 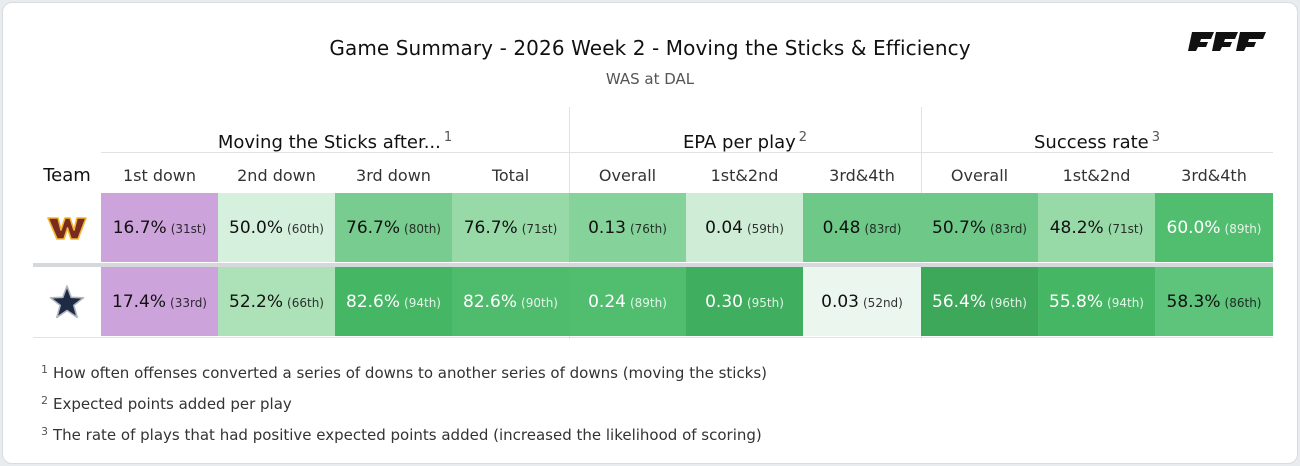 I want to click on footnote-text: Expected points added per play, so click(x=172, y=404).